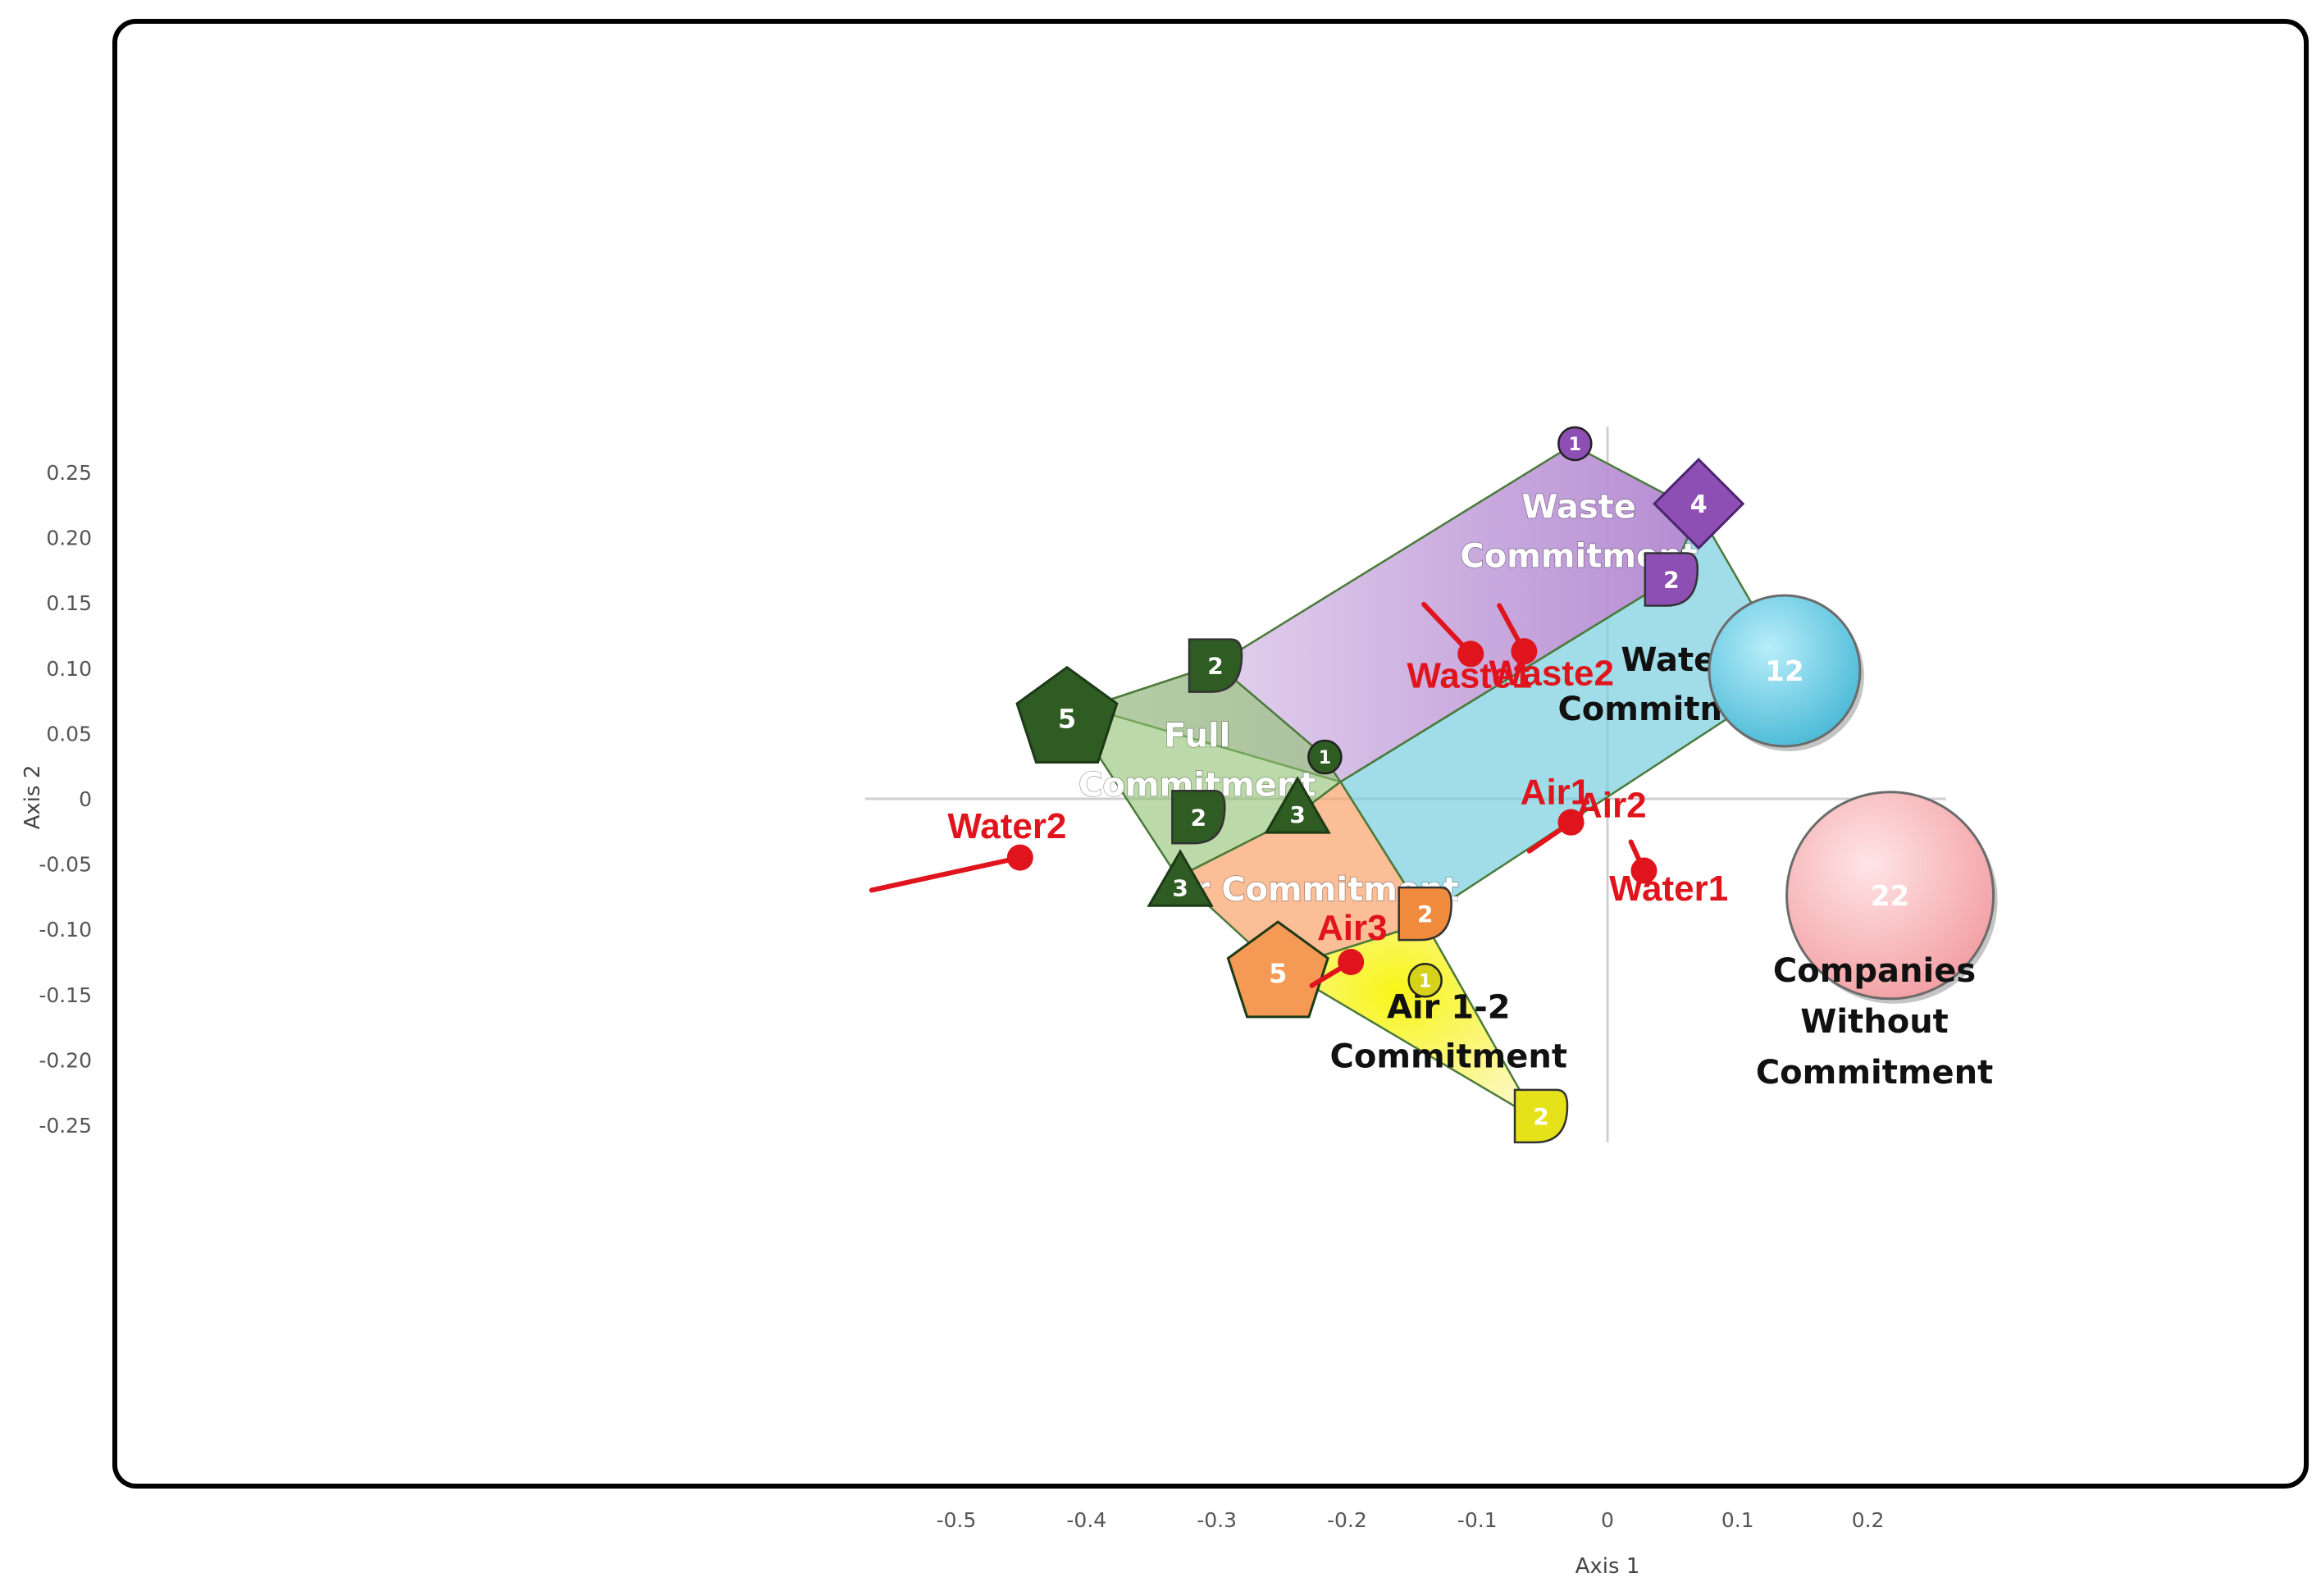  Describe the element at coordinates (1353, 928) in the screenshot. I see `variable-label: Air3` at that location.